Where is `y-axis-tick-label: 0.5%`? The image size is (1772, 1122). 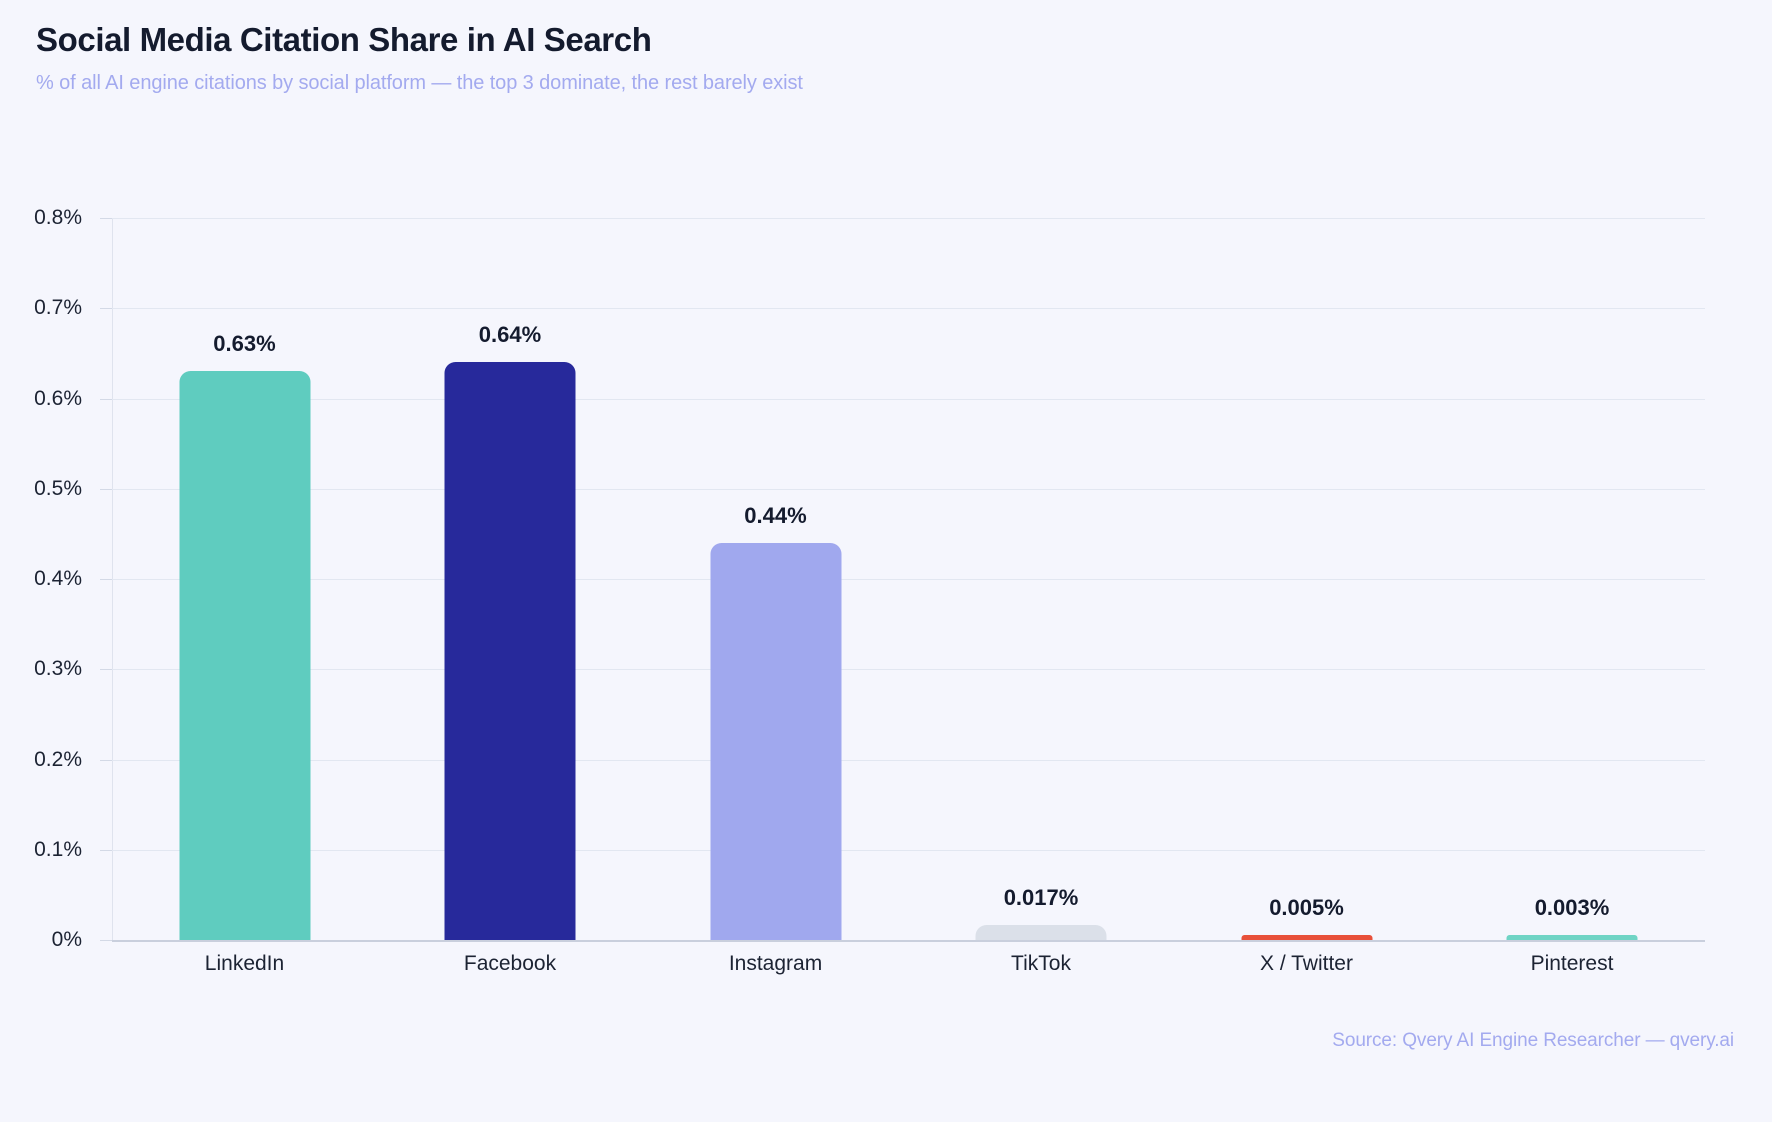
y-axis-tick-label: 0.5% is located at coordinates (58, 488).